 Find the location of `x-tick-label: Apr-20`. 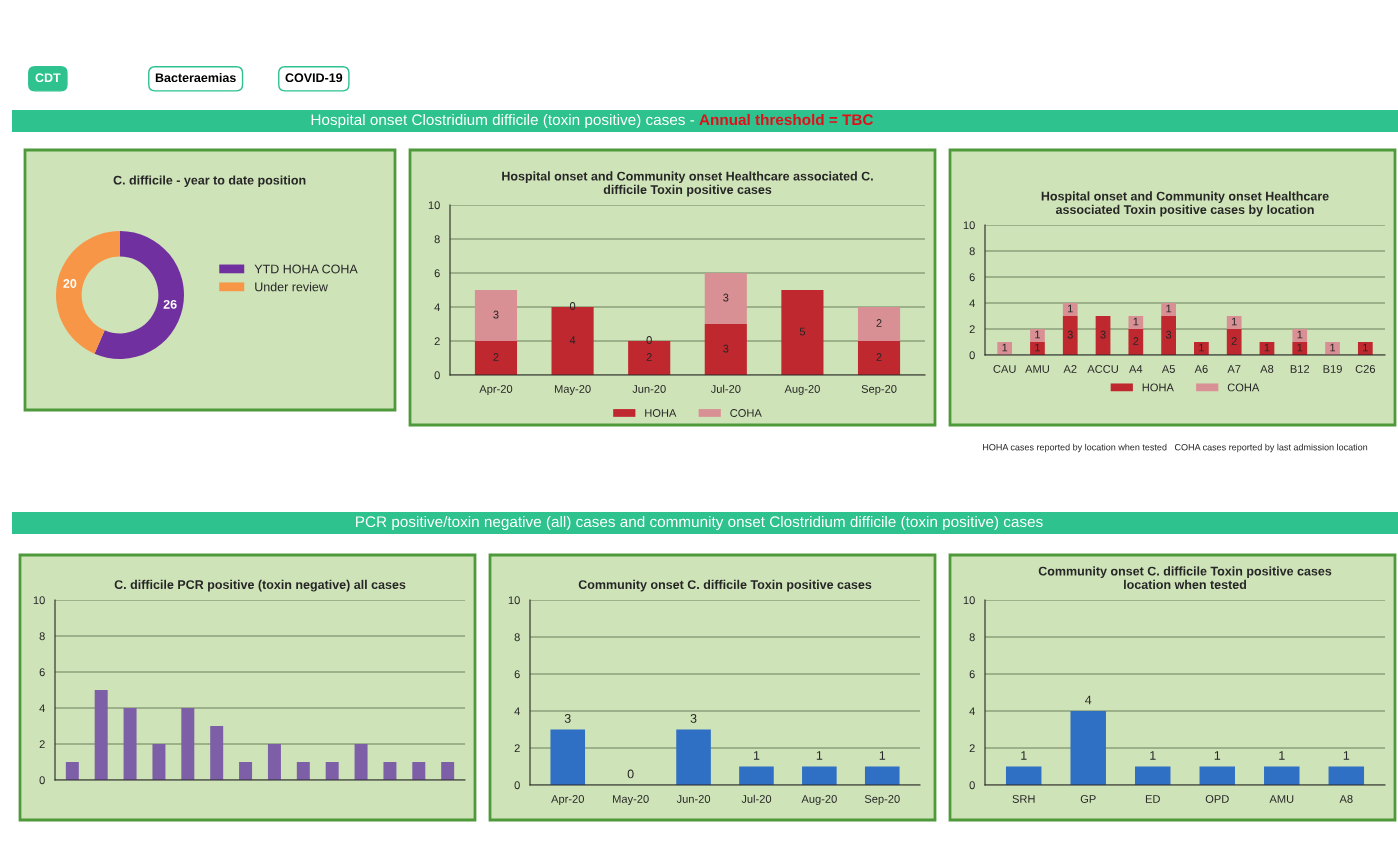

x-tick-label: Apr-20 is located at coordinates (496, 390).